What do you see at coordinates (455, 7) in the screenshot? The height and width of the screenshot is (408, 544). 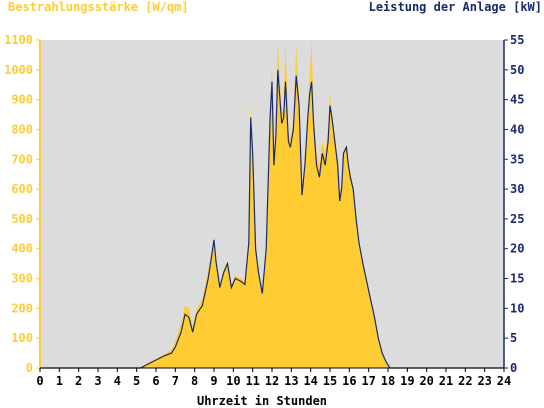 I see `right-axis-title: Leistung der Anlage [kW]` at bounding box center [455, 7].